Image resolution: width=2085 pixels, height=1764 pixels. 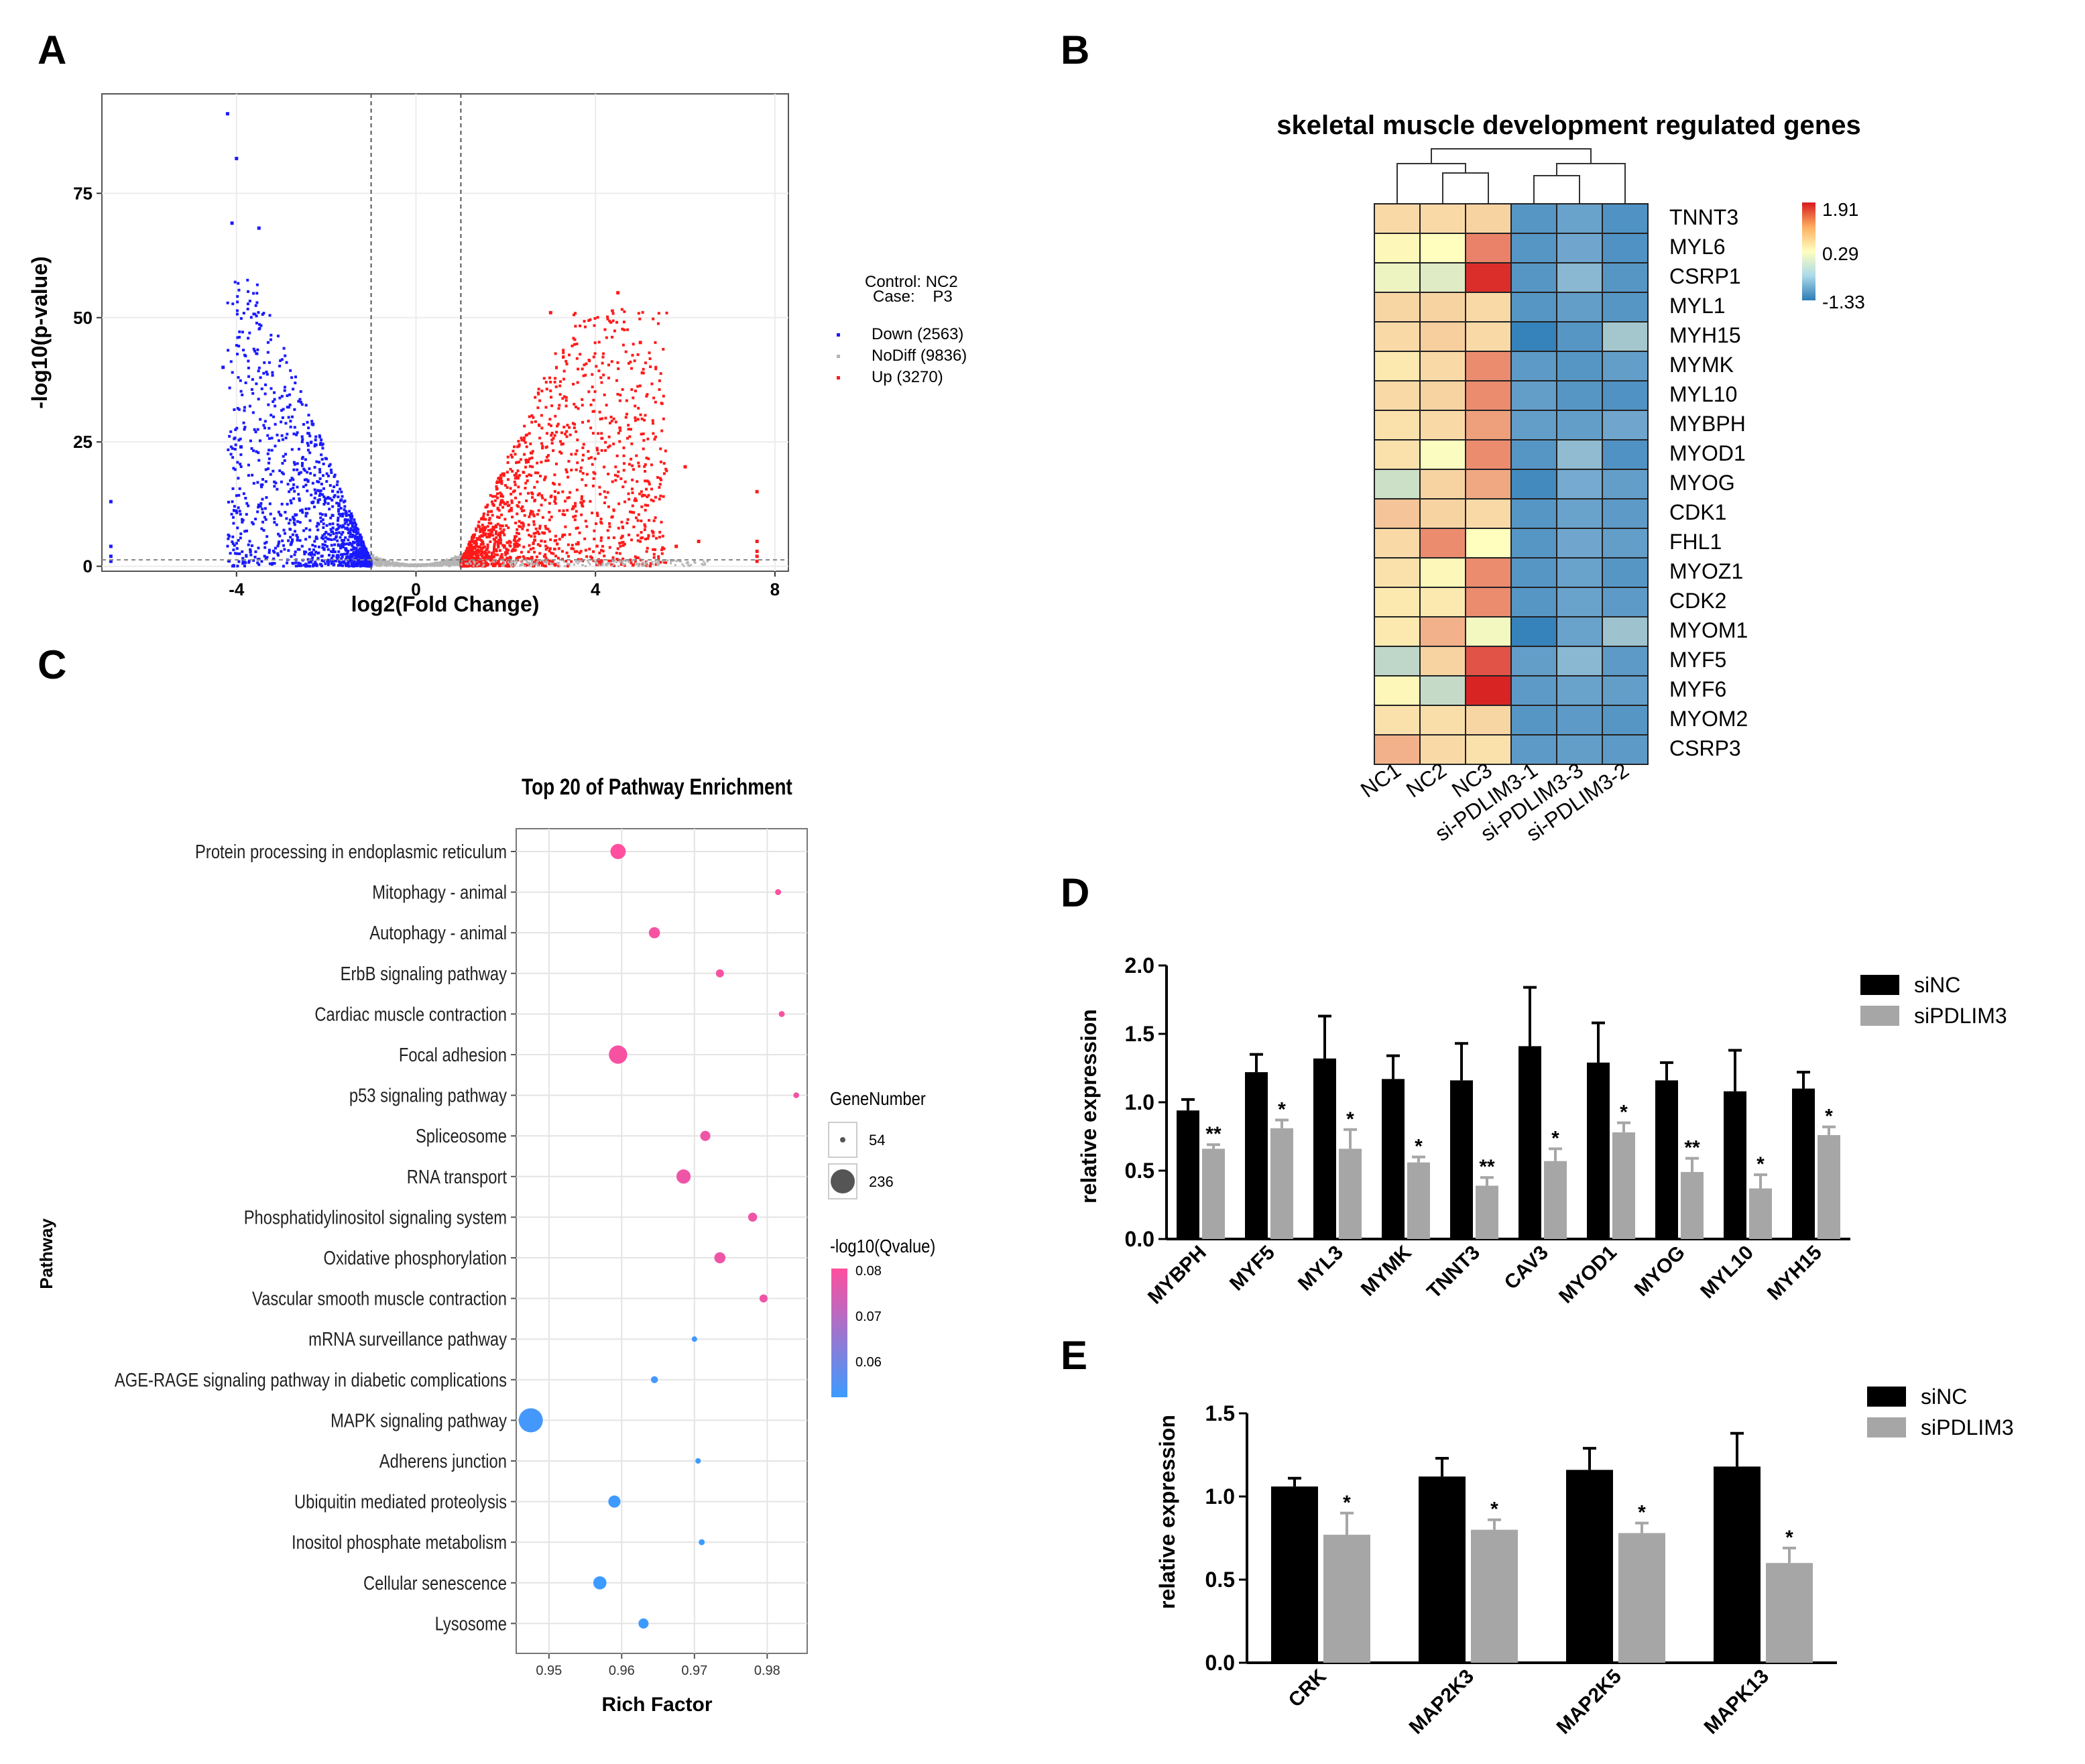 What do you see at coordinates (1308, 1688) in the screenshot?
I see `bar-category-label: CRK` at bounding box center [1308, 1688].